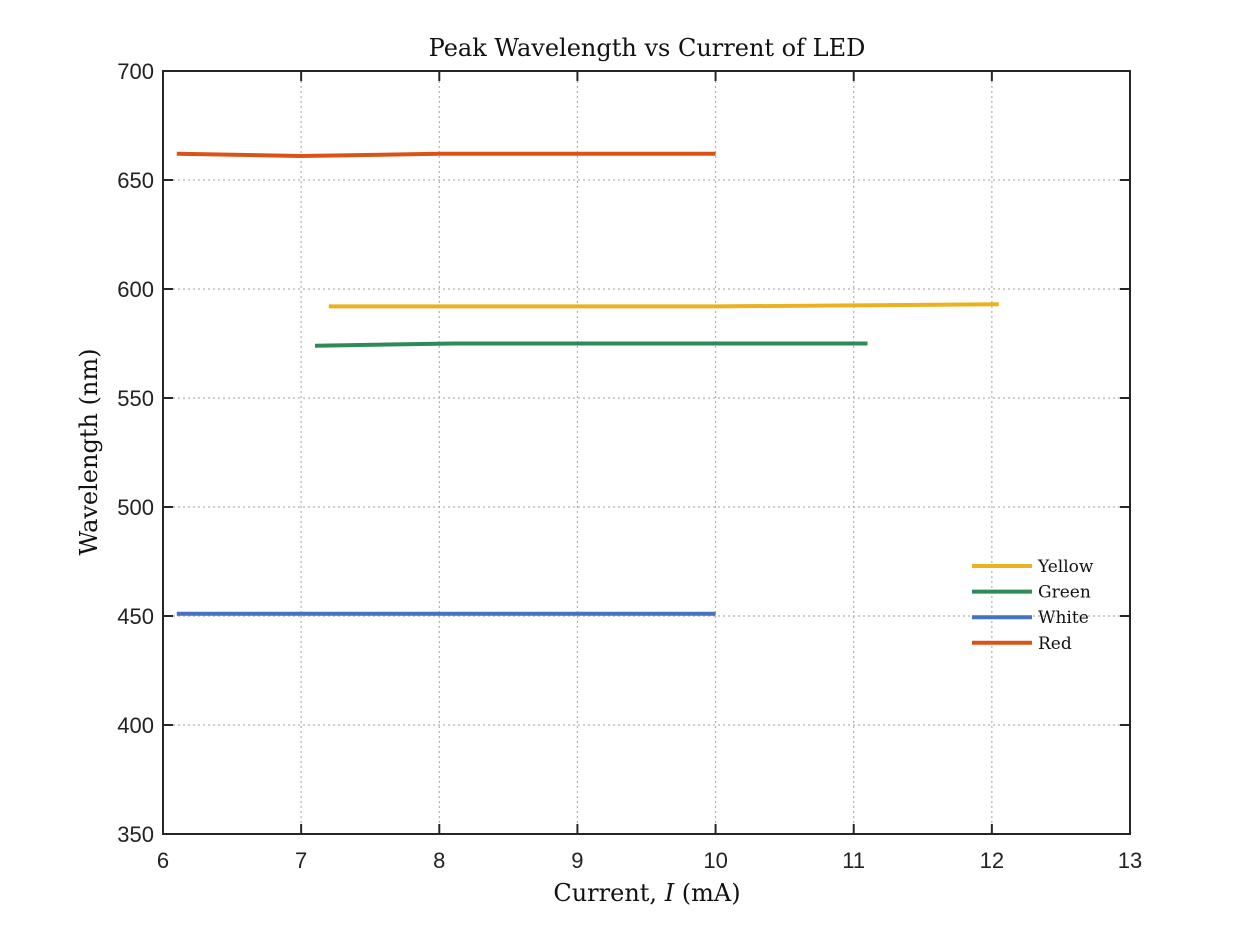 The height and width of the screenshot is (938, 1250). I want to click on legend: Yellow Green White Red, so click(1033, 605).